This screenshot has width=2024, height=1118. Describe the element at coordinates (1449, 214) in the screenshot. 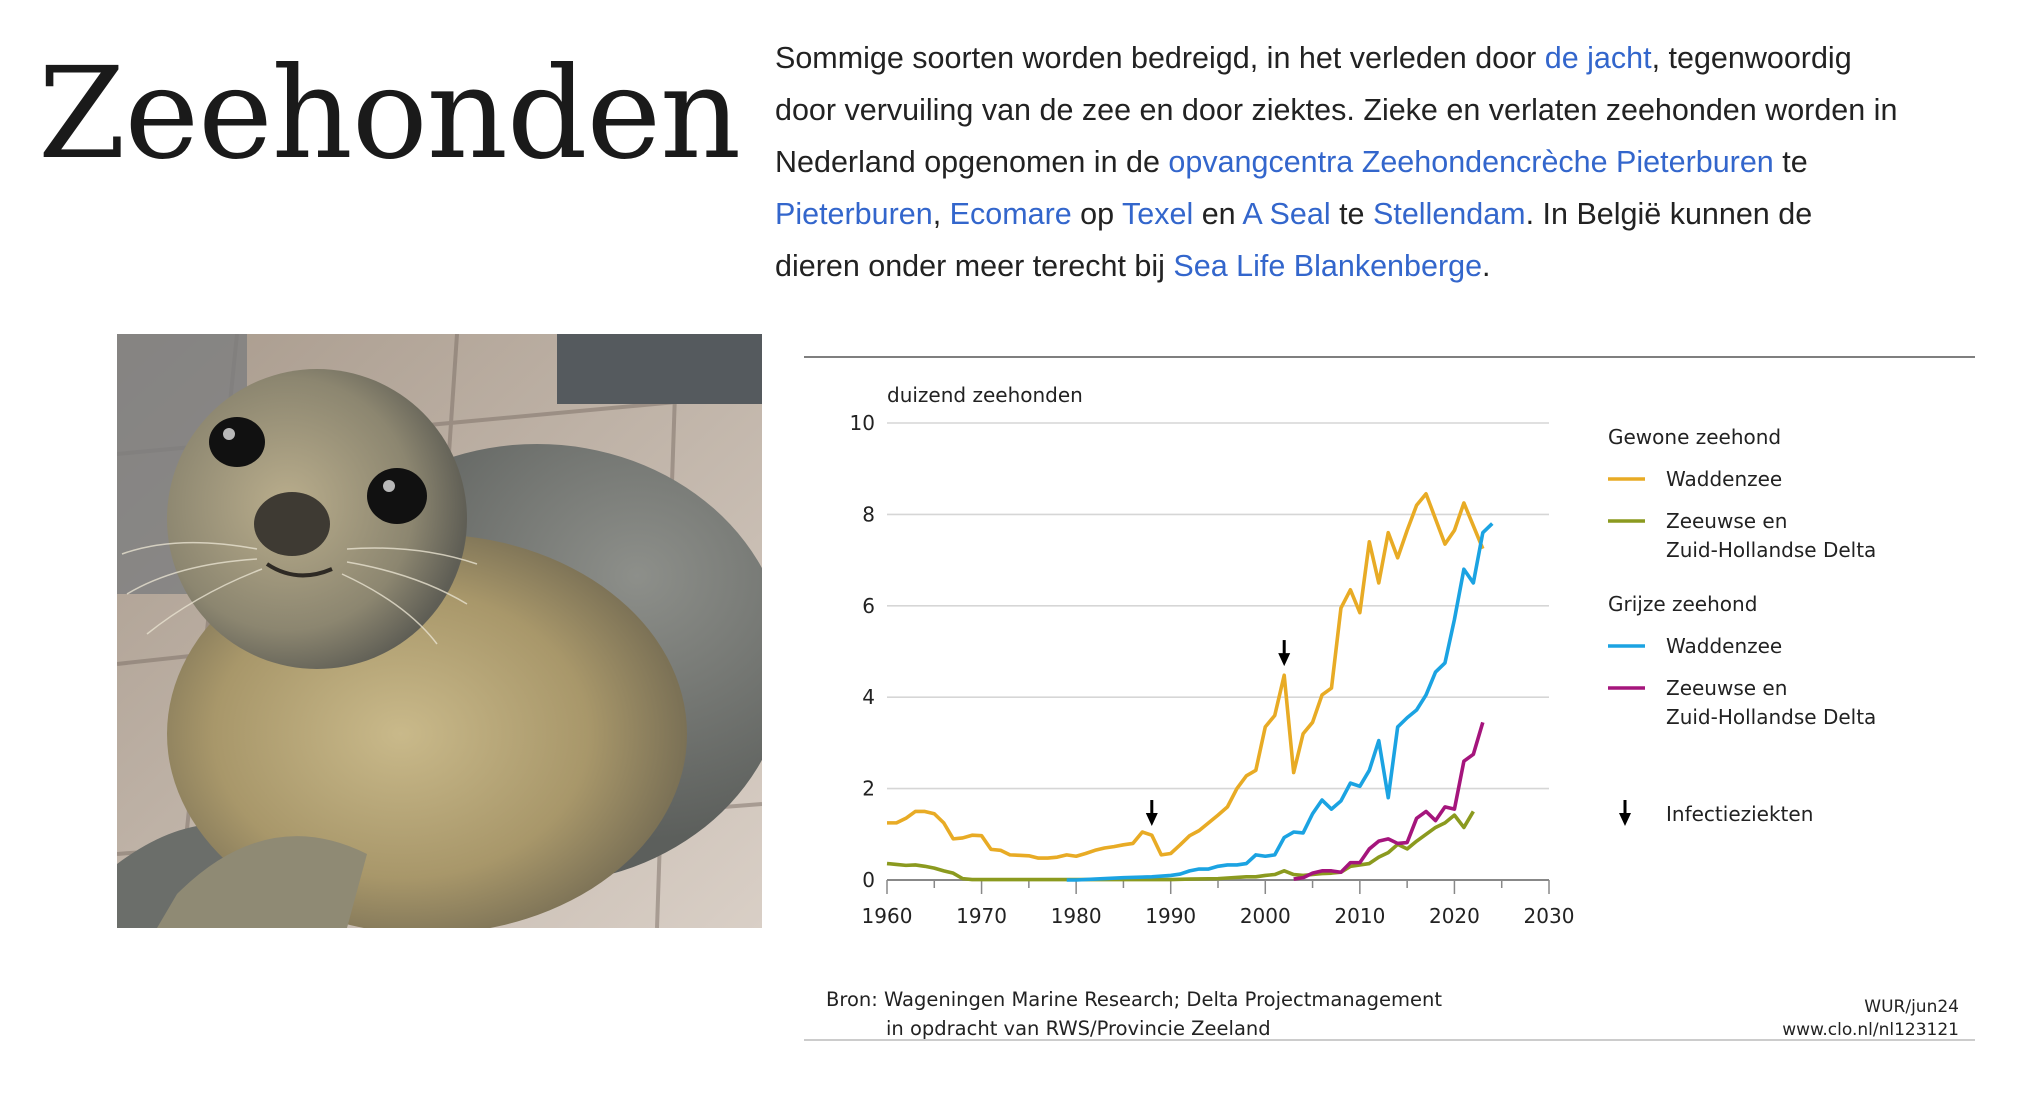

I see `wiki-link: Stellendam` at that location.